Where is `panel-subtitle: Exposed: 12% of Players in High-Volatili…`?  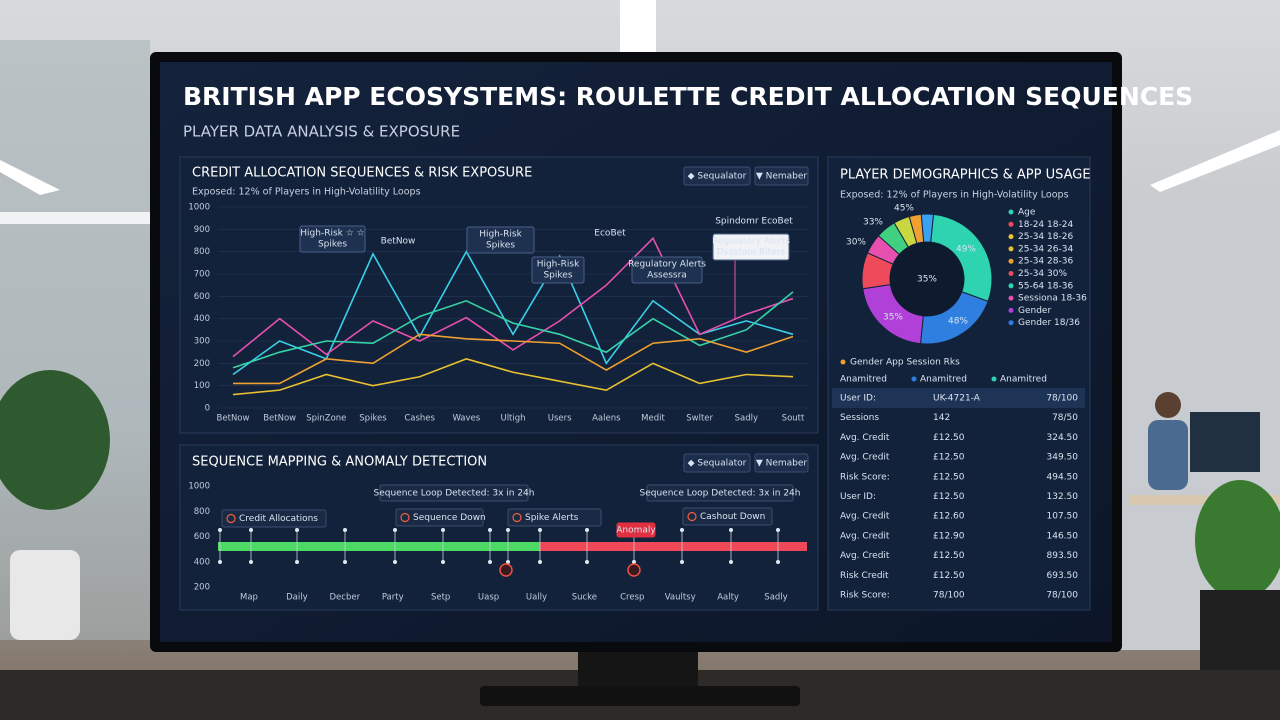
panel-subtitle: Exposed: 12% of Players in High-Volatili… is located at coordinates (954, 195).